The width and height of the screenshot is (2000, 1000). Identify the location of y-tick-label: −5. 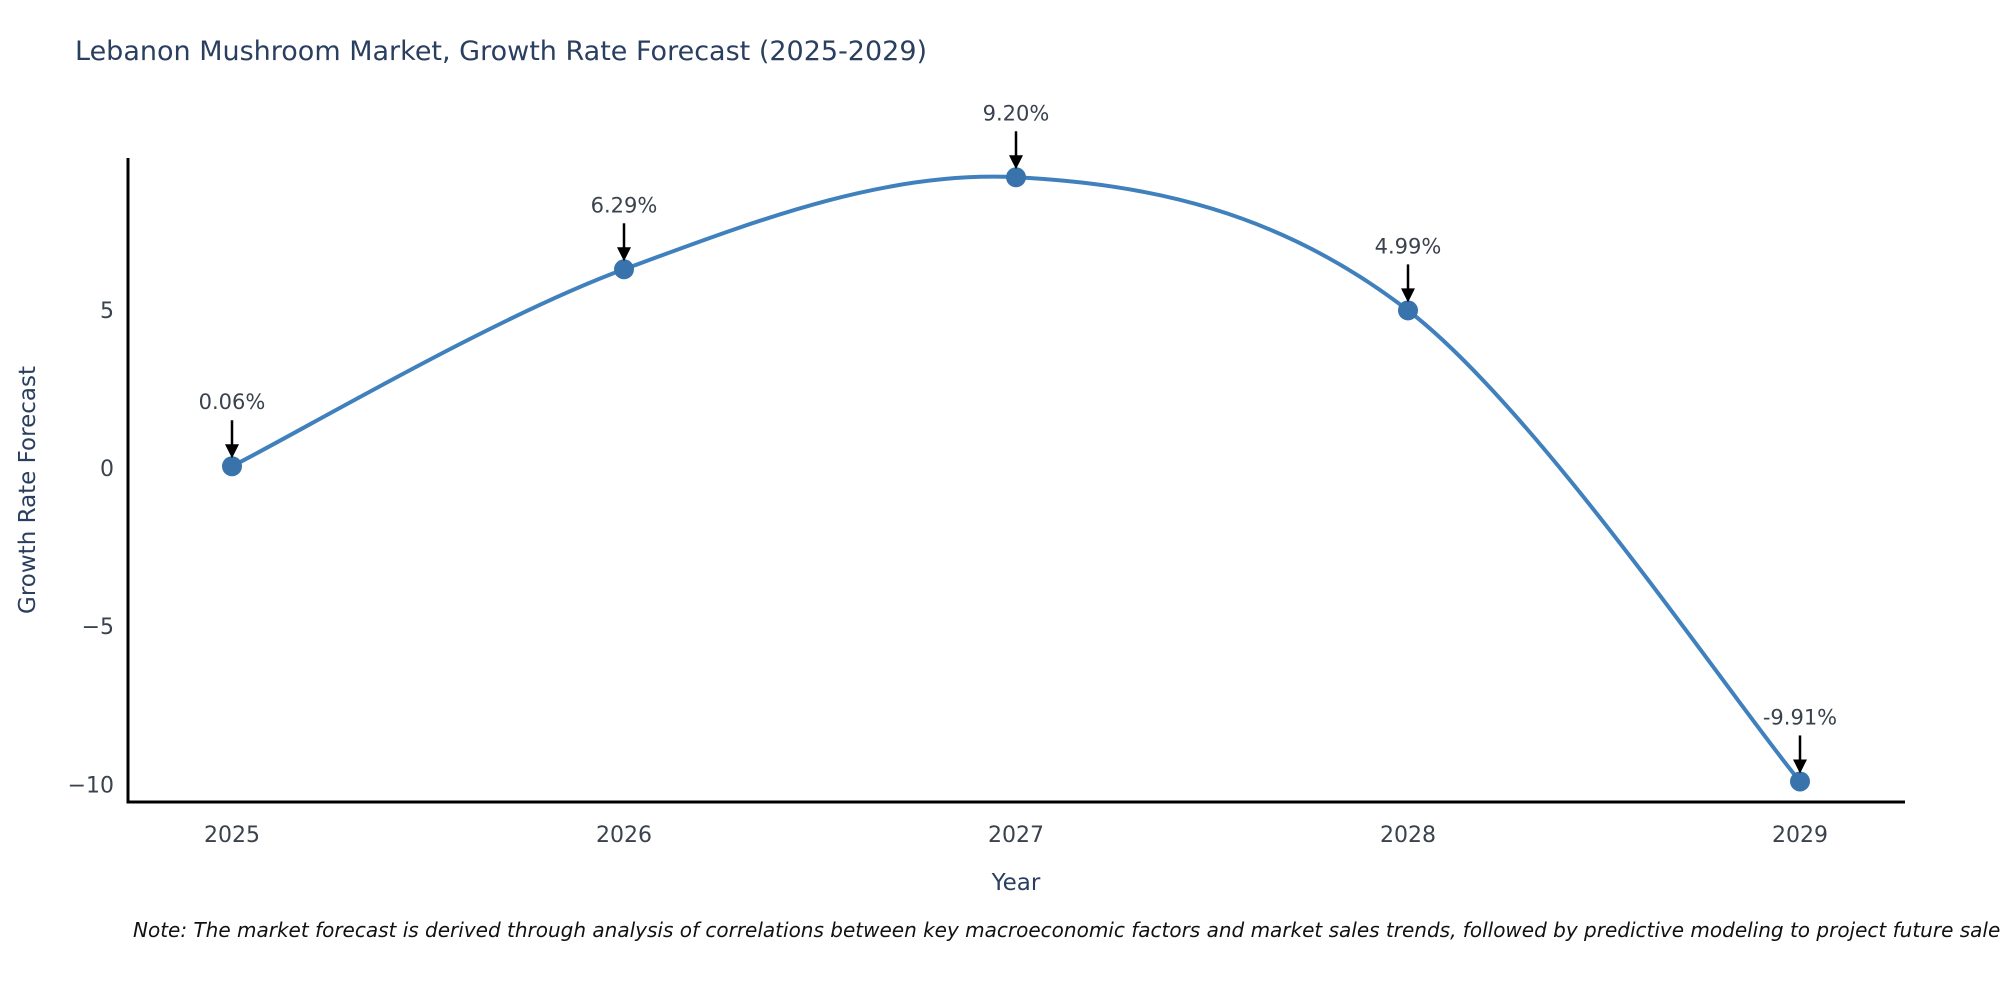
(98, 627).